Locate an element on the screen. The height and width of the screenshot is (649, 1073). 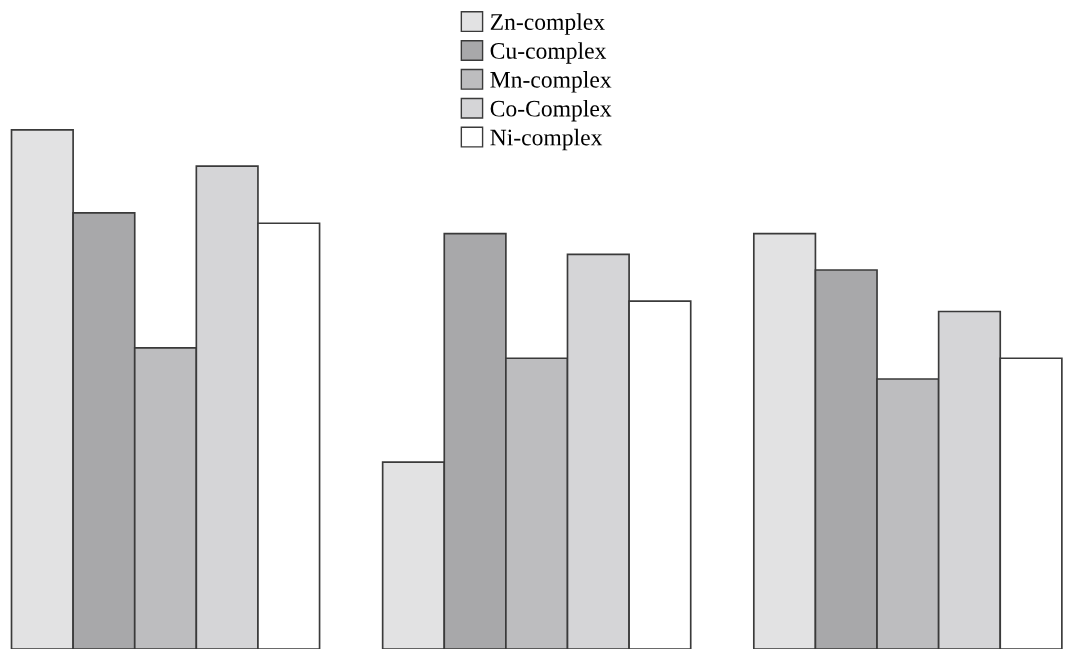
legend-label: Ni-complex is located at coordinates (546, 139).